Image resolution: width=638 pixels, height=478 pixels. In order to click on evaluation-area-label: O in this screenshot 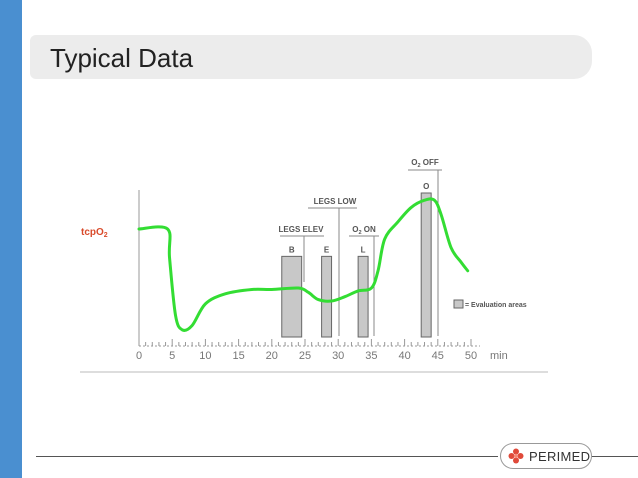, I will do `click(426, 186)`.